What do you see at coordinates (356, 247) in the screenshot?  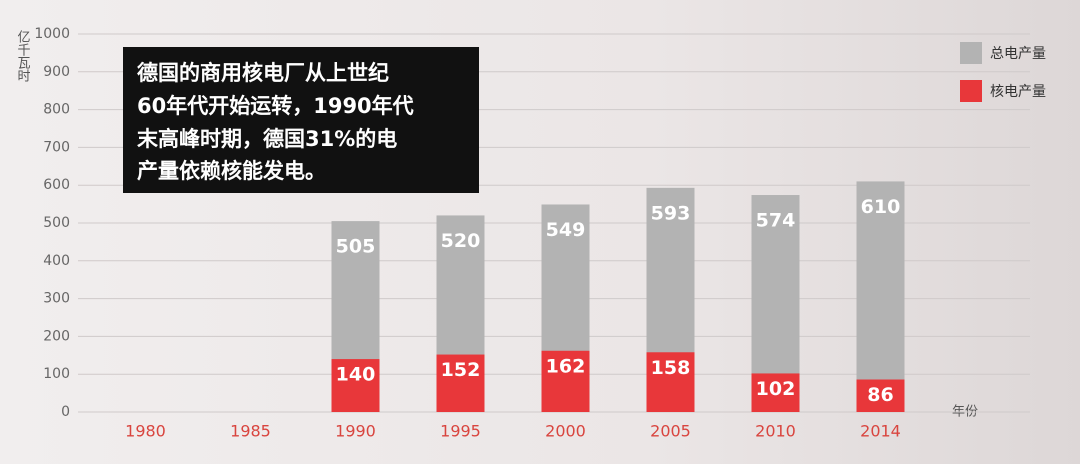 I see `value-label: 505` at bounding box center [356, 247].